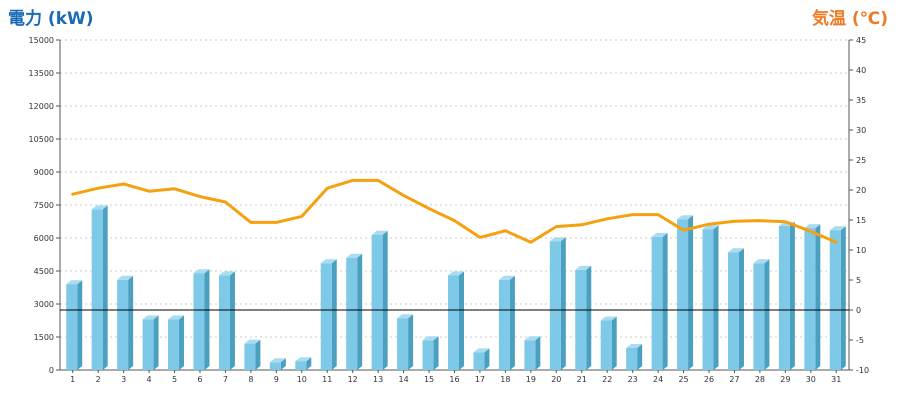 The width and height of the screenshot is (900, 400). What do you see at coordinates (98, 379) in the screenshot?
I see `x-tick-label: 2` at bounding box center [98, 379].